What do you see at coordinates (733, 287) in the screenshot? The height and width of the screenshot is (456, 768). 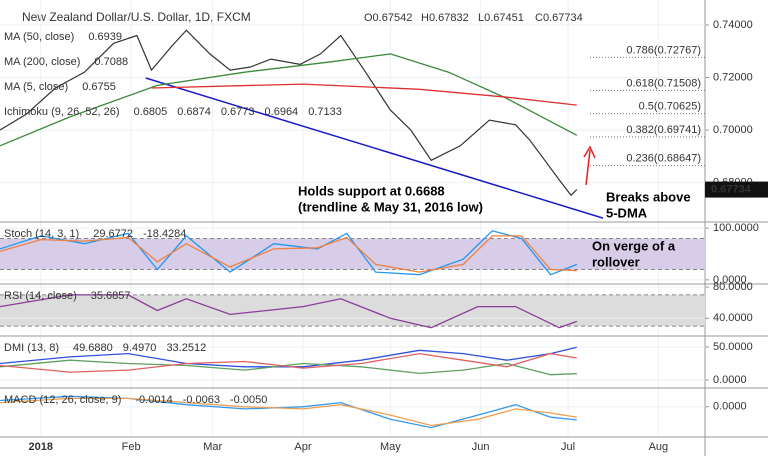 I see `y-tick-label: 80.0000` at bounding box center [733, 287].